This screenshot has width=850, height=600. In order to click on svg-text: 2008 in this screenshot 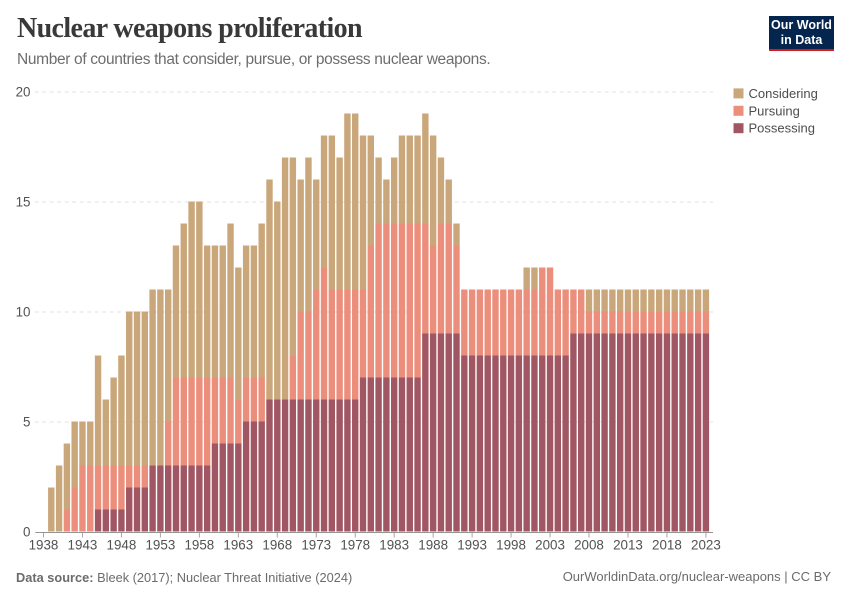, I will do `click(589, 545)`.